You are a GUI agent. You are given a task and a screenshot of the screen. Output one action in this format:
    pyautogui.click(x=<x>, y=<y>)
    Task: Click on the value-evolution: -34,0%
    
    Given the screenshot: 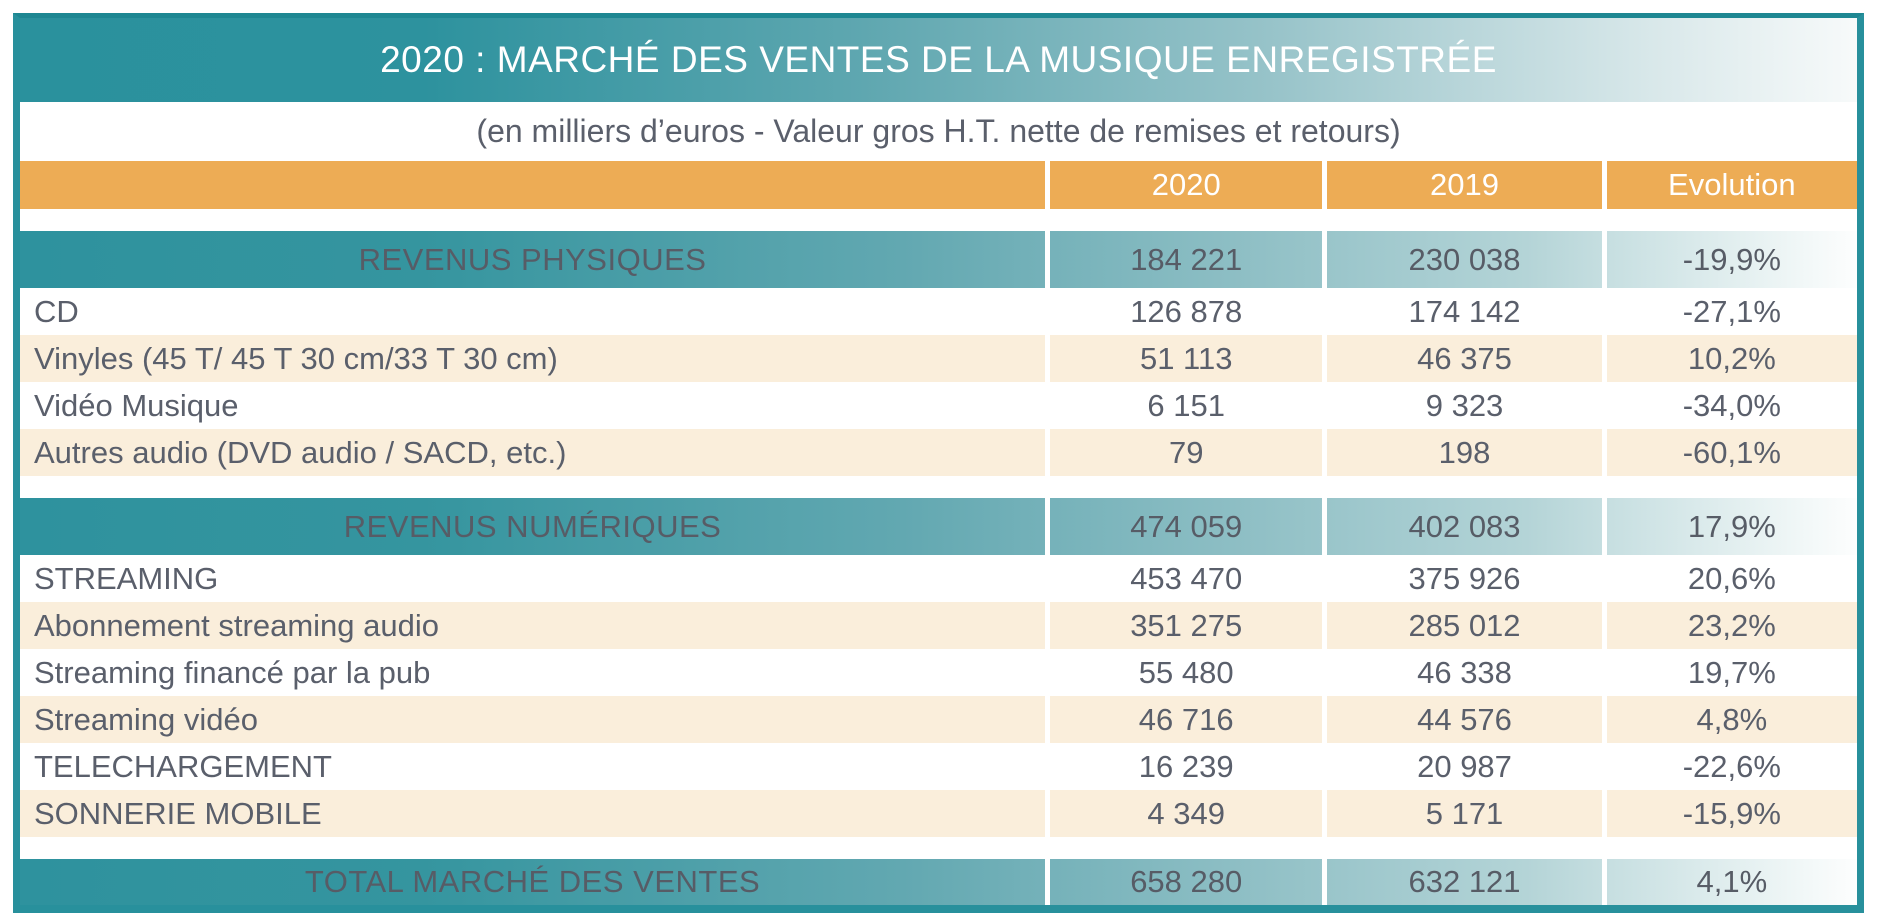 What is the action you would take?
    pyautogui.click(x=1729, y=405)
    